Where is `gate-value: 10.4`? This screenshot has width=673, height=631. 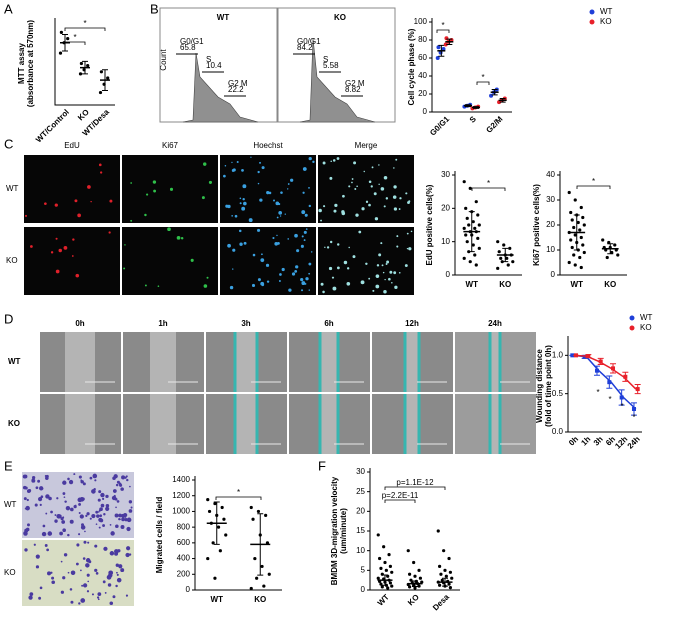
gate-value: 10.4 is located at coordinates (214, 65).